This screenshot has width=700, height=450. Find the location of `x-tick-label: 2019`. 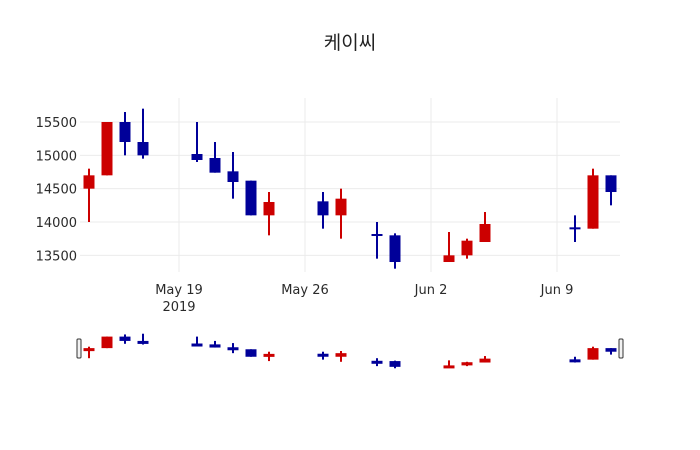

x-tick-label: 2019 is located at coordinates (178, 307).